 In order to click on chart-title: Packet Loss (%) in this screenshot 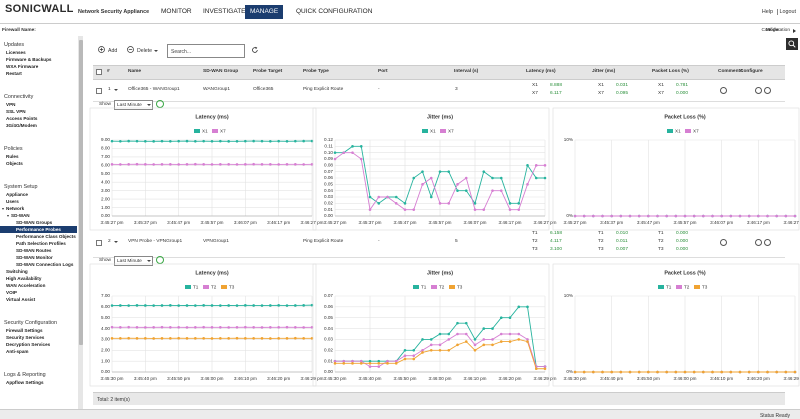, I will do `click(685, 117)`.